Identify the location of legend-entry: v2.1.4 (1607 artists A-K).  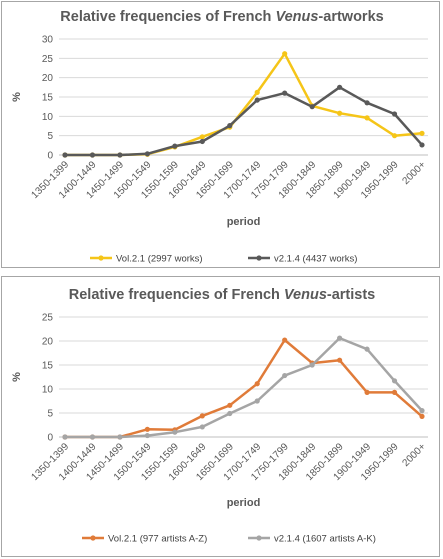
(325, 539).